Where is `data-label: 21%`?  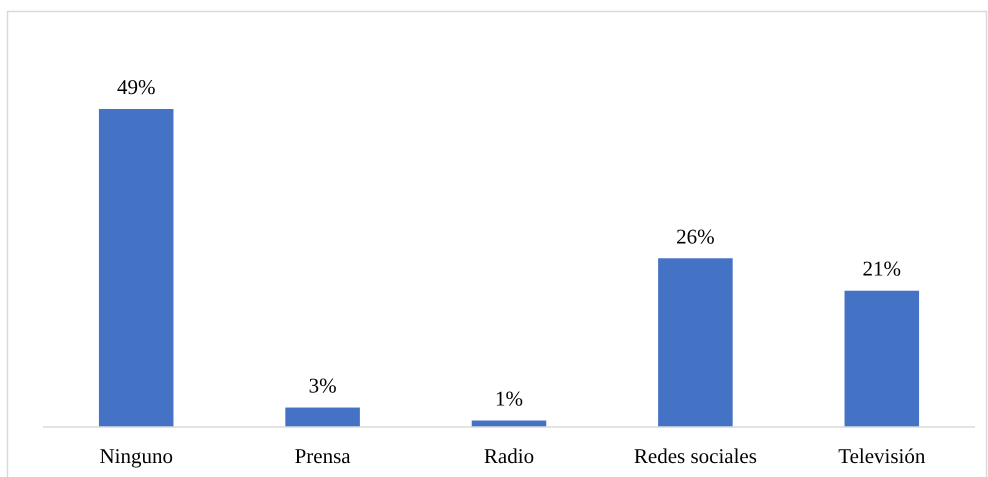
data-label: 21% is located at coordinates (882, 268).